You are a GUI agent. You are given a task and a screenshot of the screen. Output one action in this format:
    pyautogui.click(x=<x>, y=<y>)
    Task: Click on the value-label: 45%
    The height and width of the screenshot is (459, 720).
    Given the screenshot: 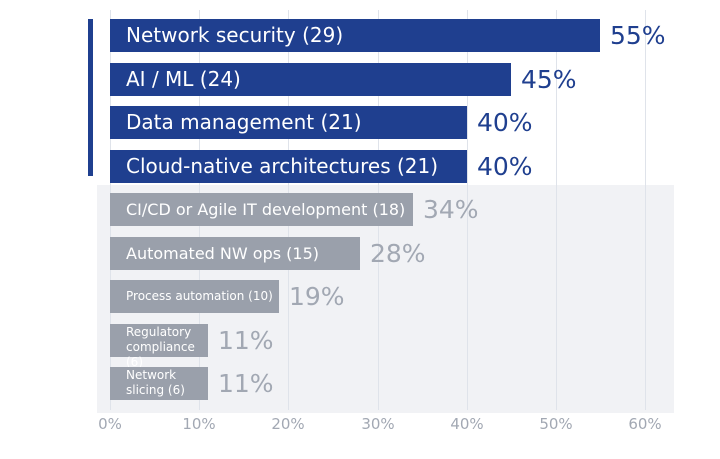 What is the action you would take?
    pyautogui.click(x=549, y=79)
    